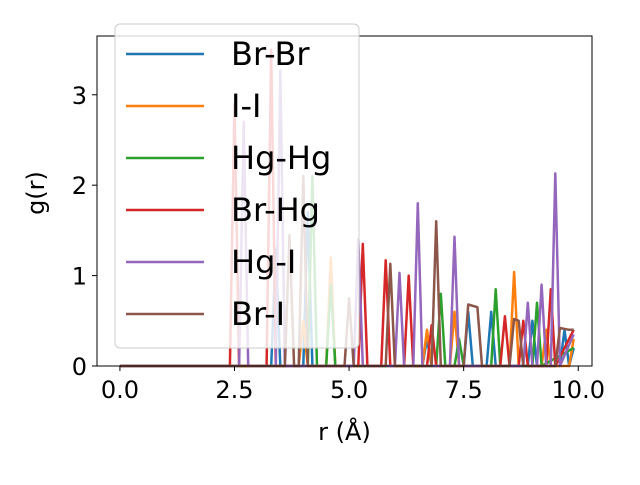 Image resolution: width=640 pixels, height=485 pixels. What do you see at coordinates (36, 193) in the screenshot?
I see `y-axis-label: g(r)` at bounding box center [36, 193].